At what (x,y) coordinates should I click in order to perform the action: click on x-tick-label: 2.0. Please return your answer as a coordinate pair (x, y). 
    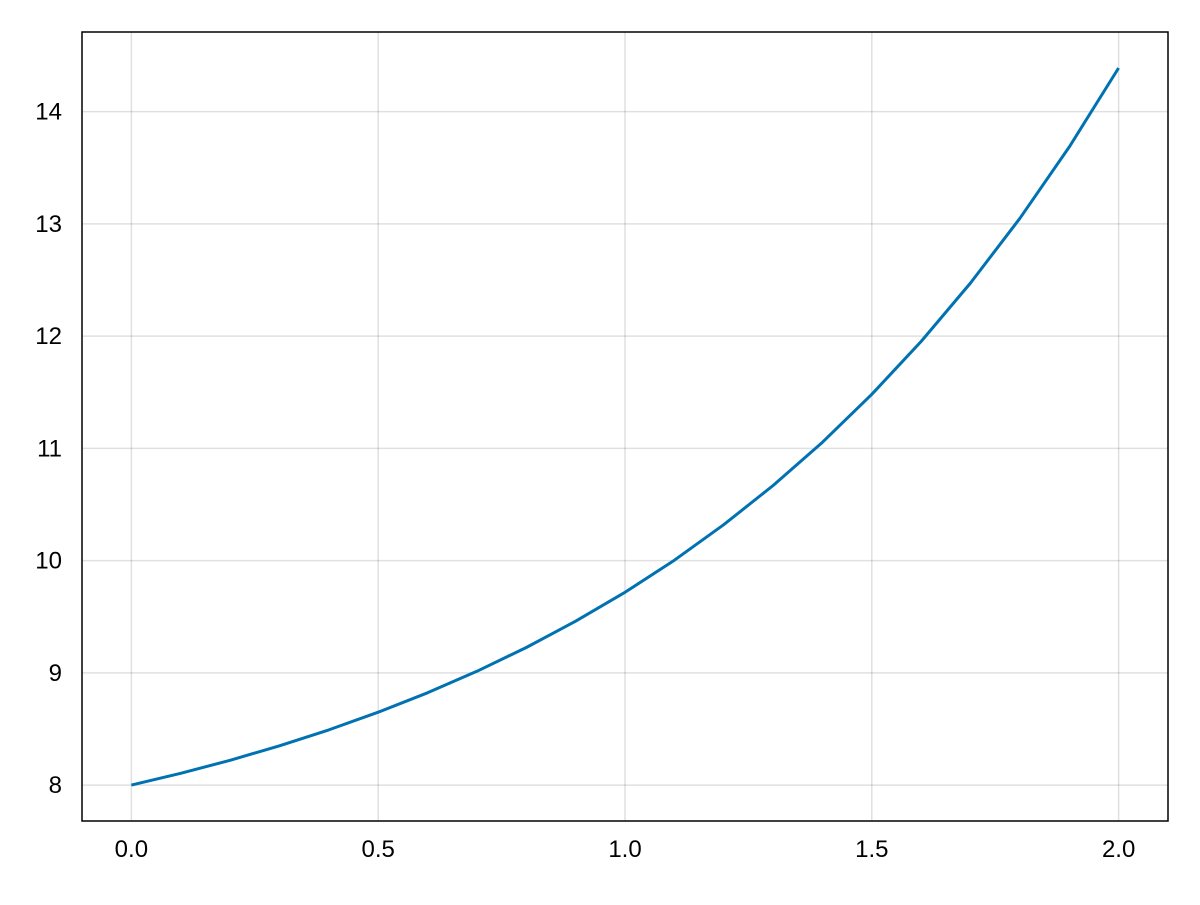
    Looking at the image, I should click on (1118, 849).